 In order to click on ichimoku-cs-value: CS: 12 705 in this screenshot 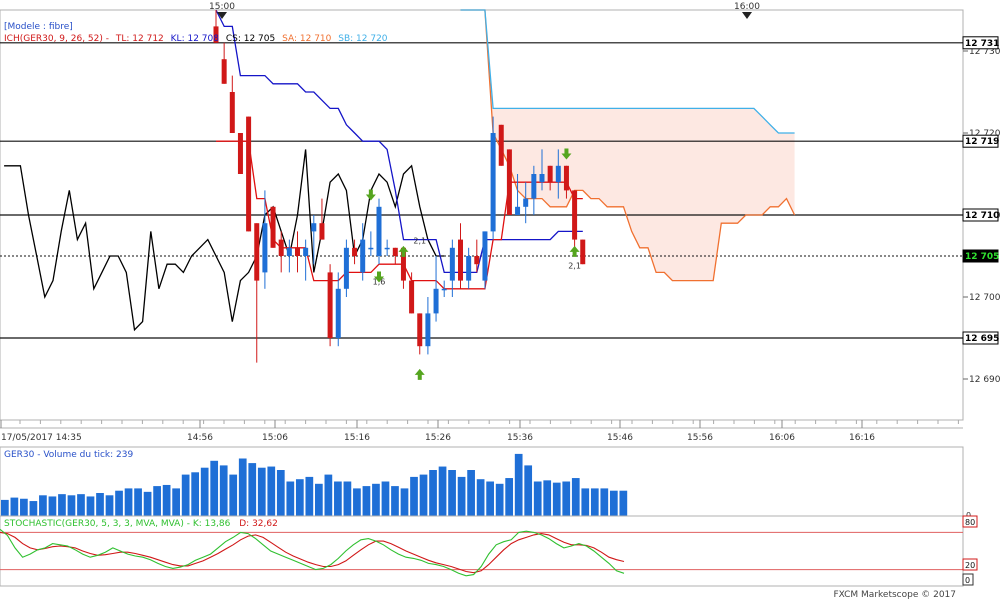, I will do `click(250, 39)`.